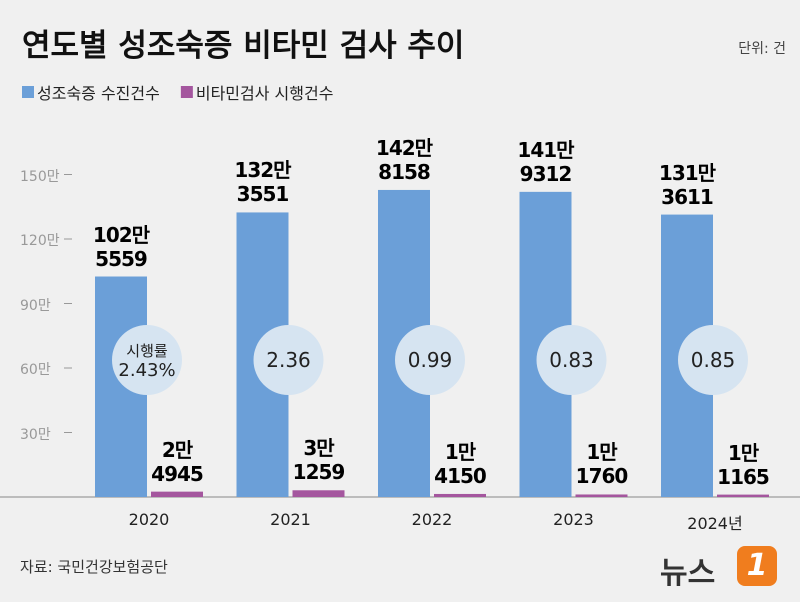  What do you see at coordinates (35, 370) in the screenshot?
I see `y-tick-label: 60만` at bounding box center [35, 370].